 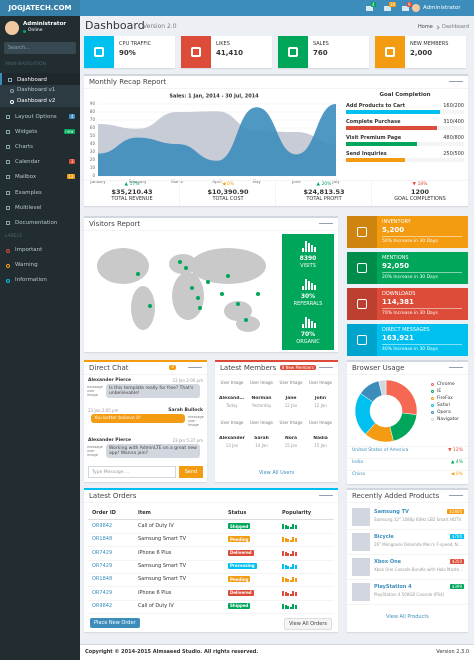 What do you see at coordinates (261, 422) in the screenshot?
I see `member-image-alt: User Image` at bounding box center [261, 422].